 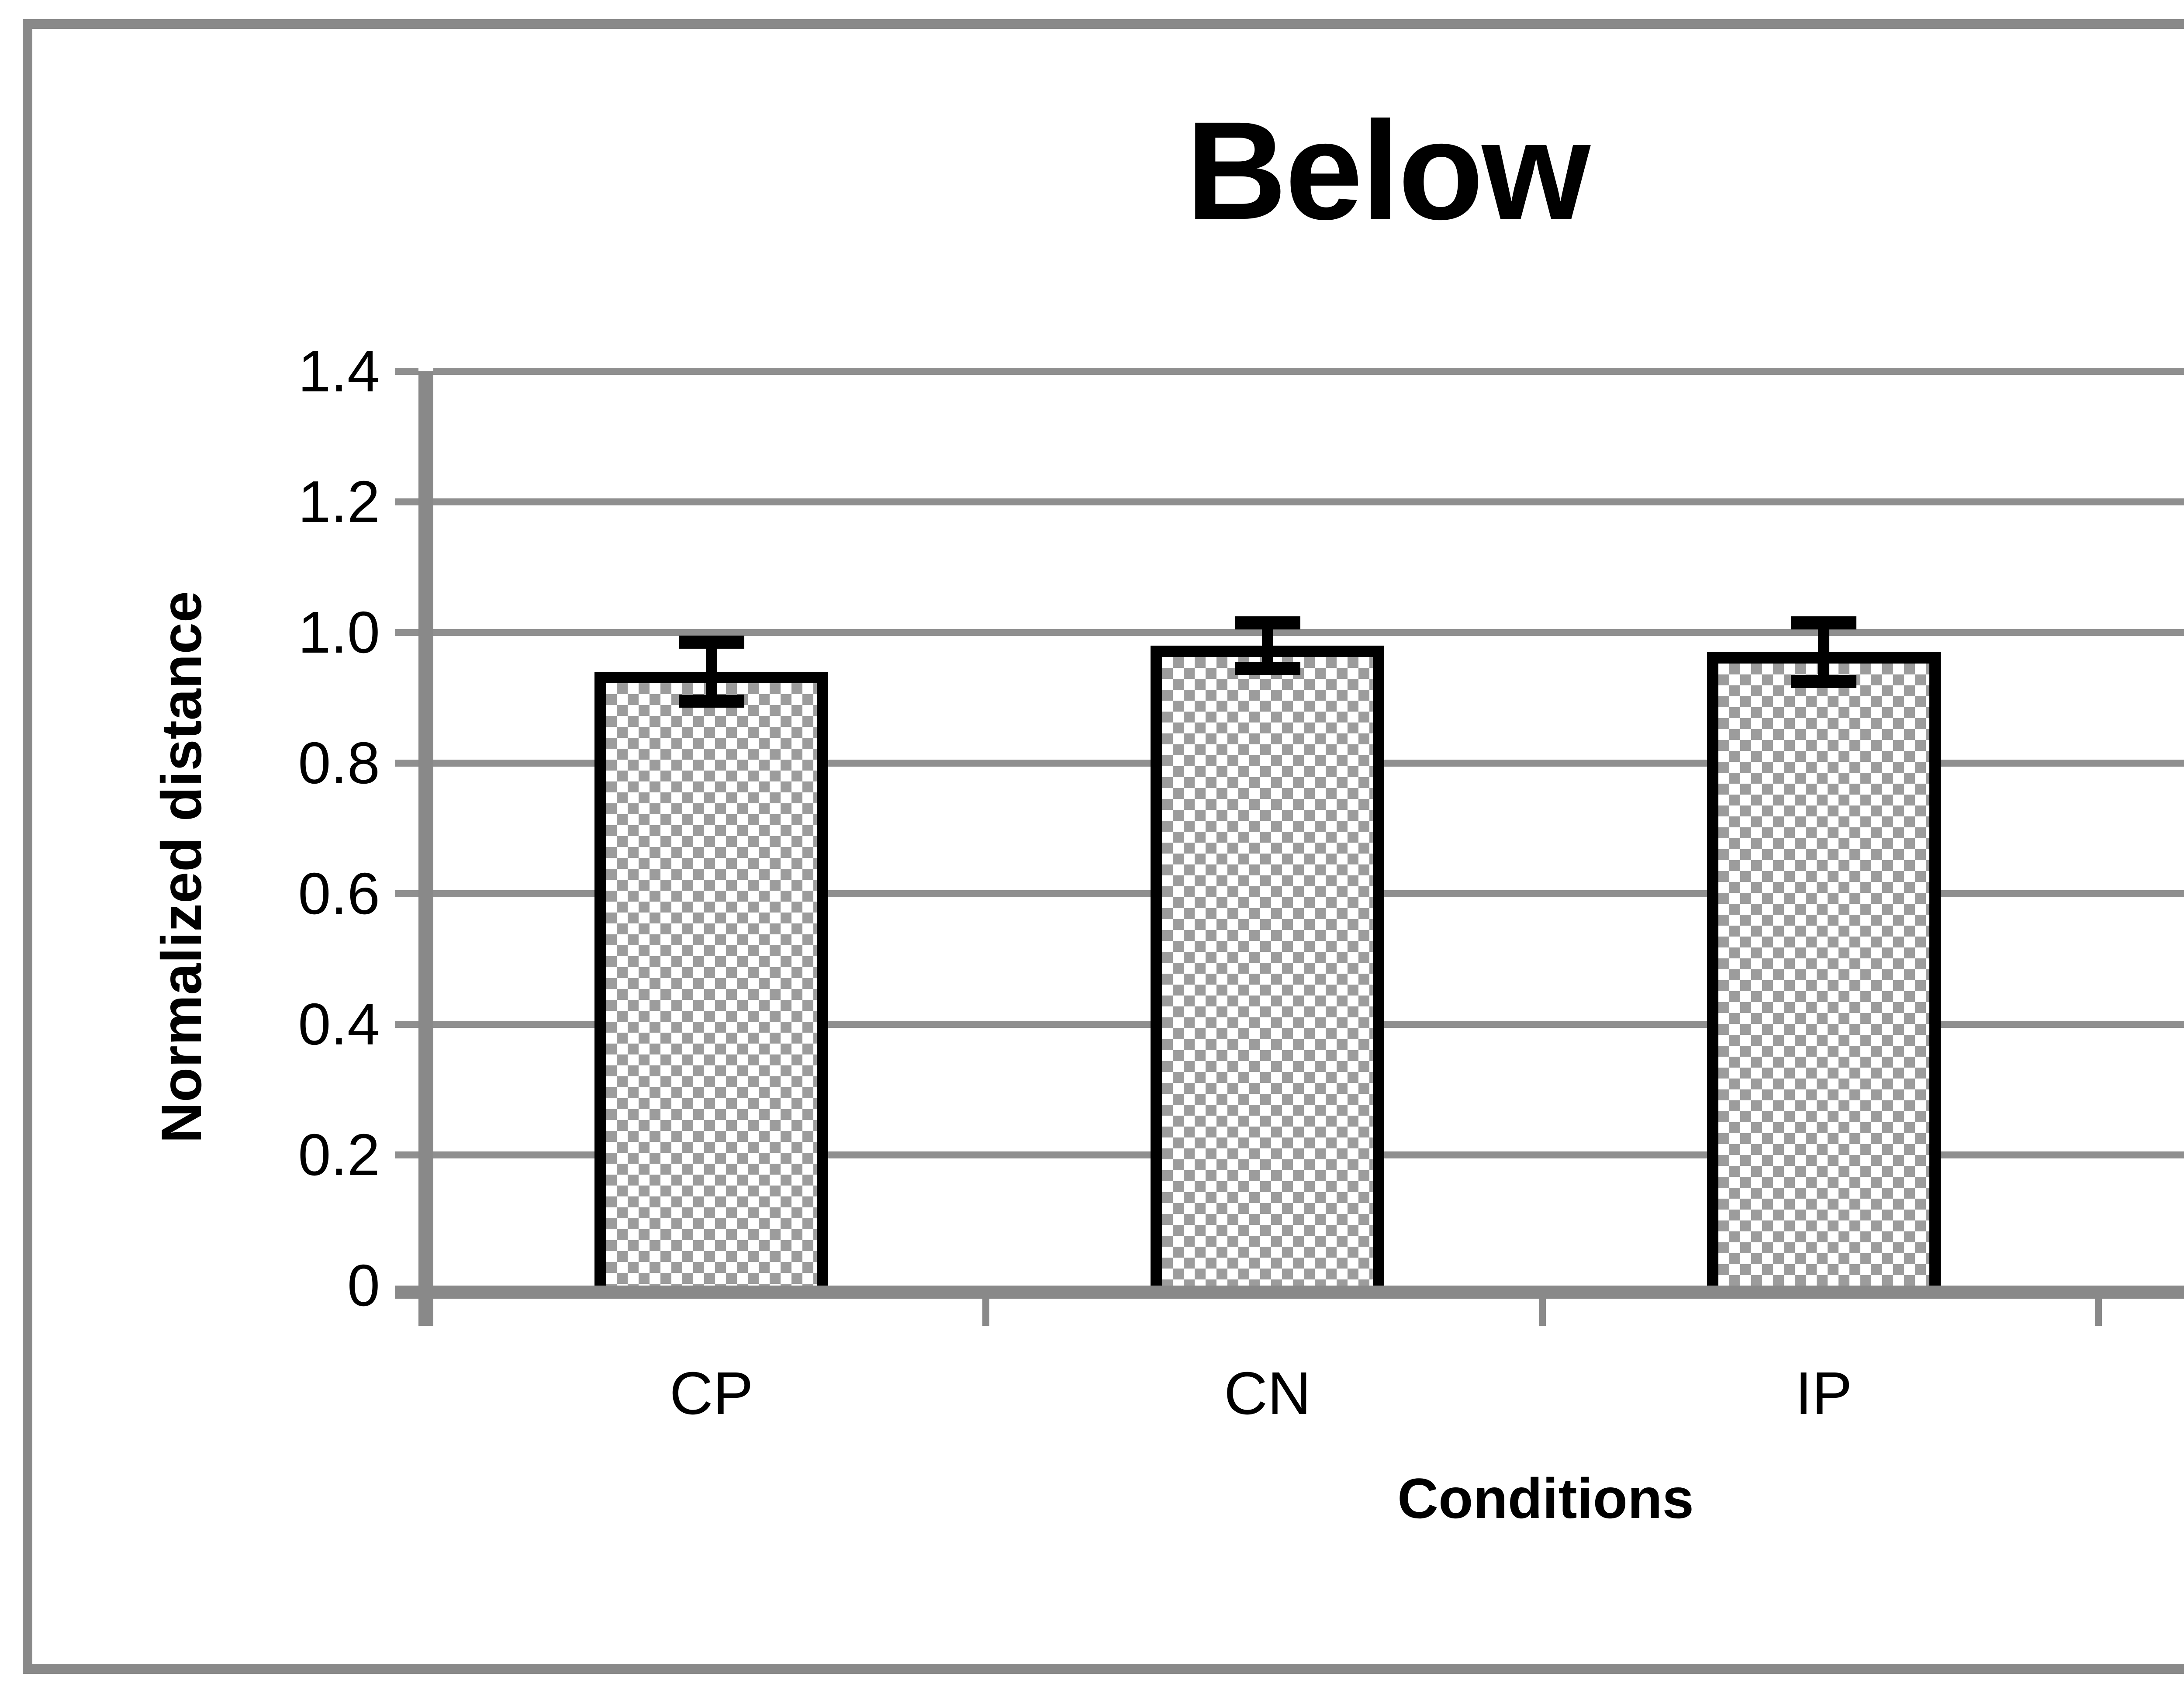 I want to click on y-tick-label: 0, so click(x=363, y=1285).